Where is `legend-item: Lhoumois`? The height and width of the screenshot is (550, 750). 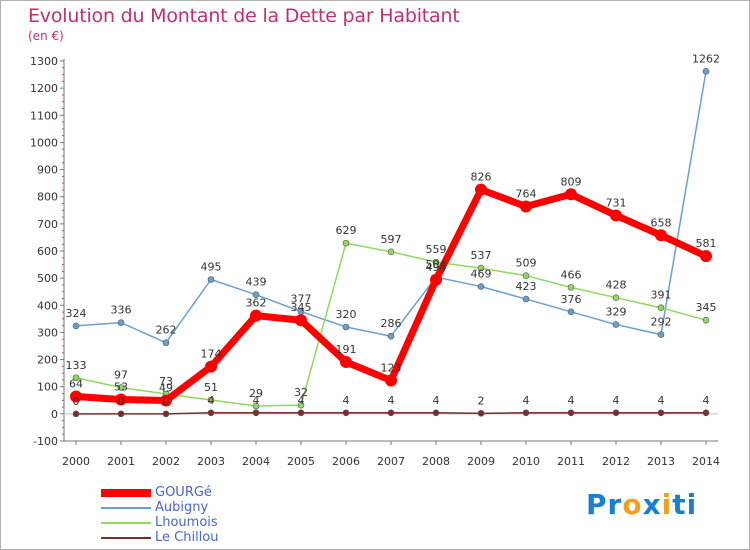
legend-item: Lhoumois is located at coordinates (201, 522).